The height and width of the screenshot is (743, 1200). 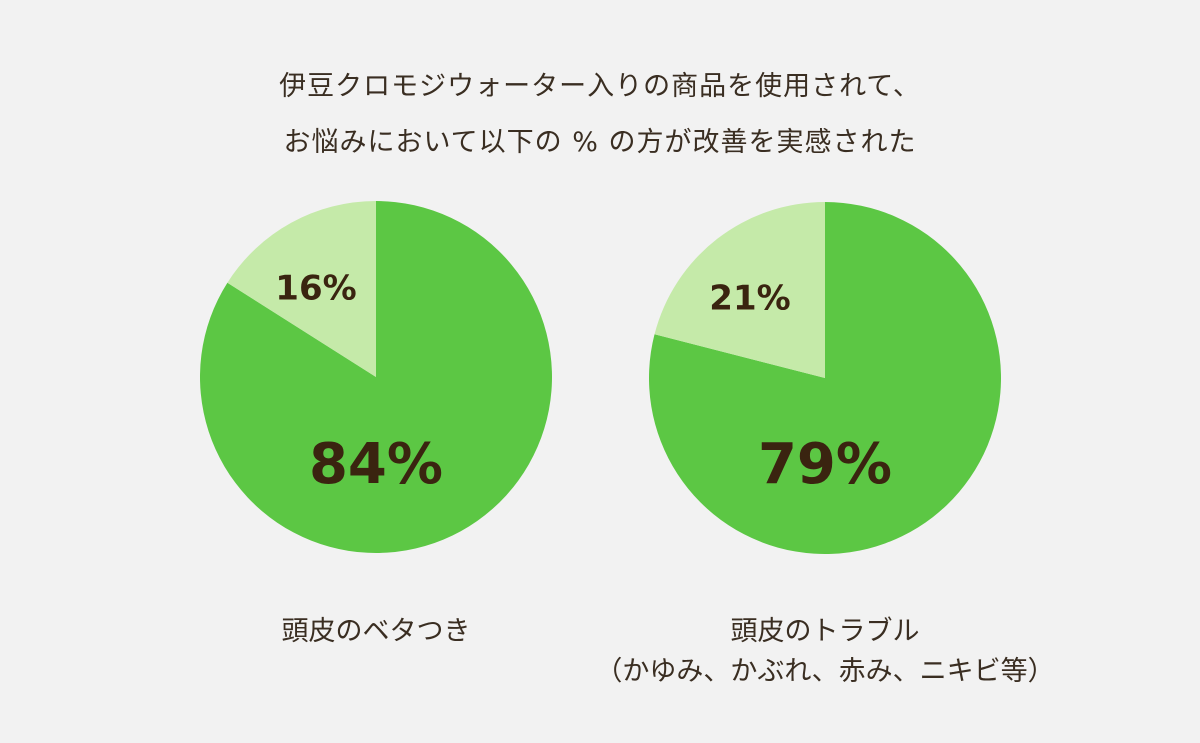 What do you see at coordinates (600, 142) in the screenshot?
I see `chart-title-line-2: お悩みにおいて以下の % の方が改善を実感された` at bounding box center [600, 142].